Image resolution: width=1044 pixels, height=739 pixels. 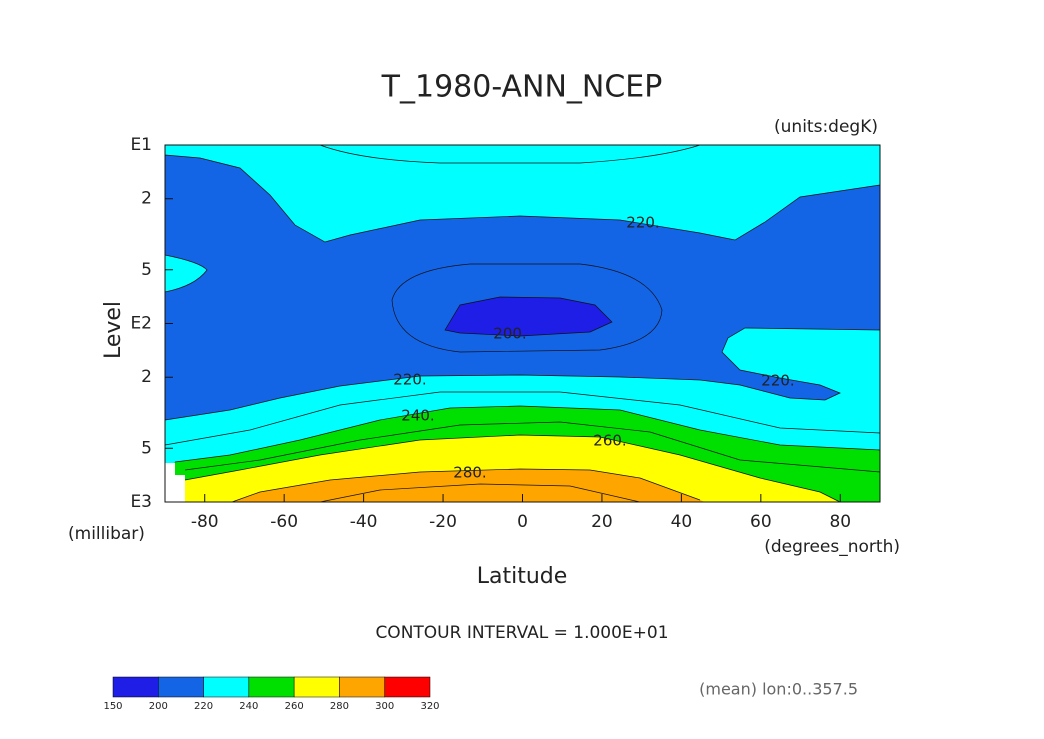 I want to click on x-tick-label: -40, so click(x=364, y=522).